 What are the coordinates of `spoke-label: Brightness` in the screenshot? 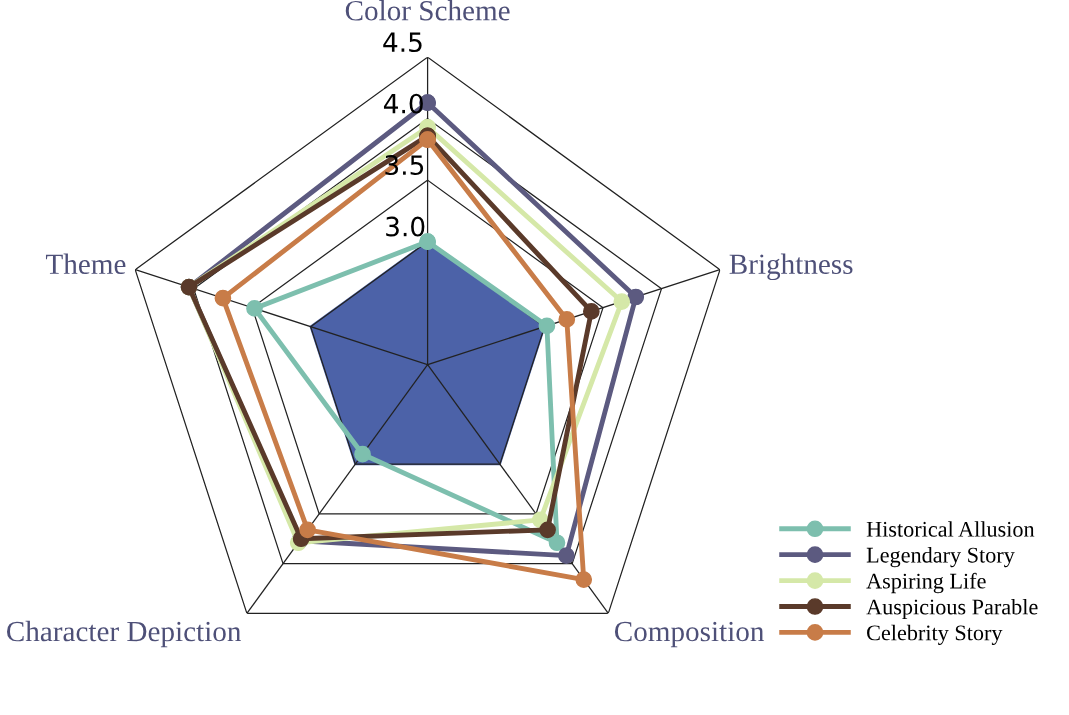 It's located at (791, 267).